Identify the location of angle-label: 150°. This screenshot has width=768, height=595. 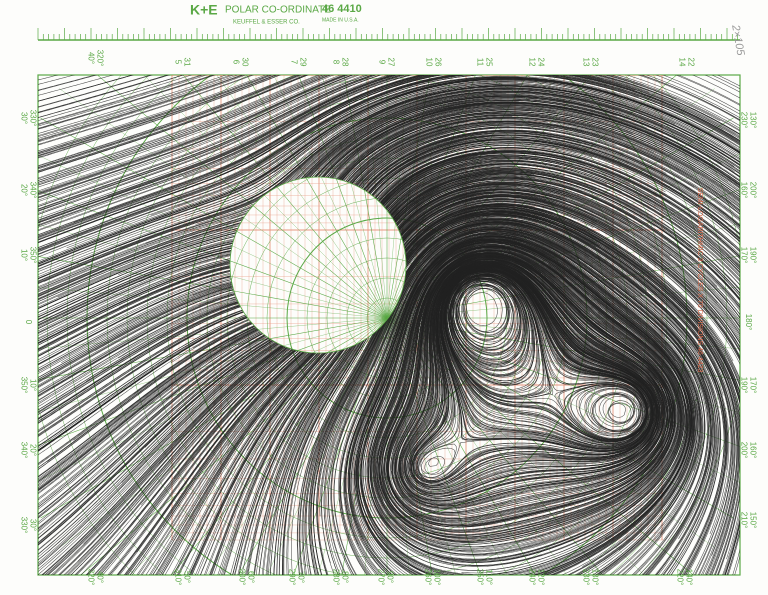
(752, 520).